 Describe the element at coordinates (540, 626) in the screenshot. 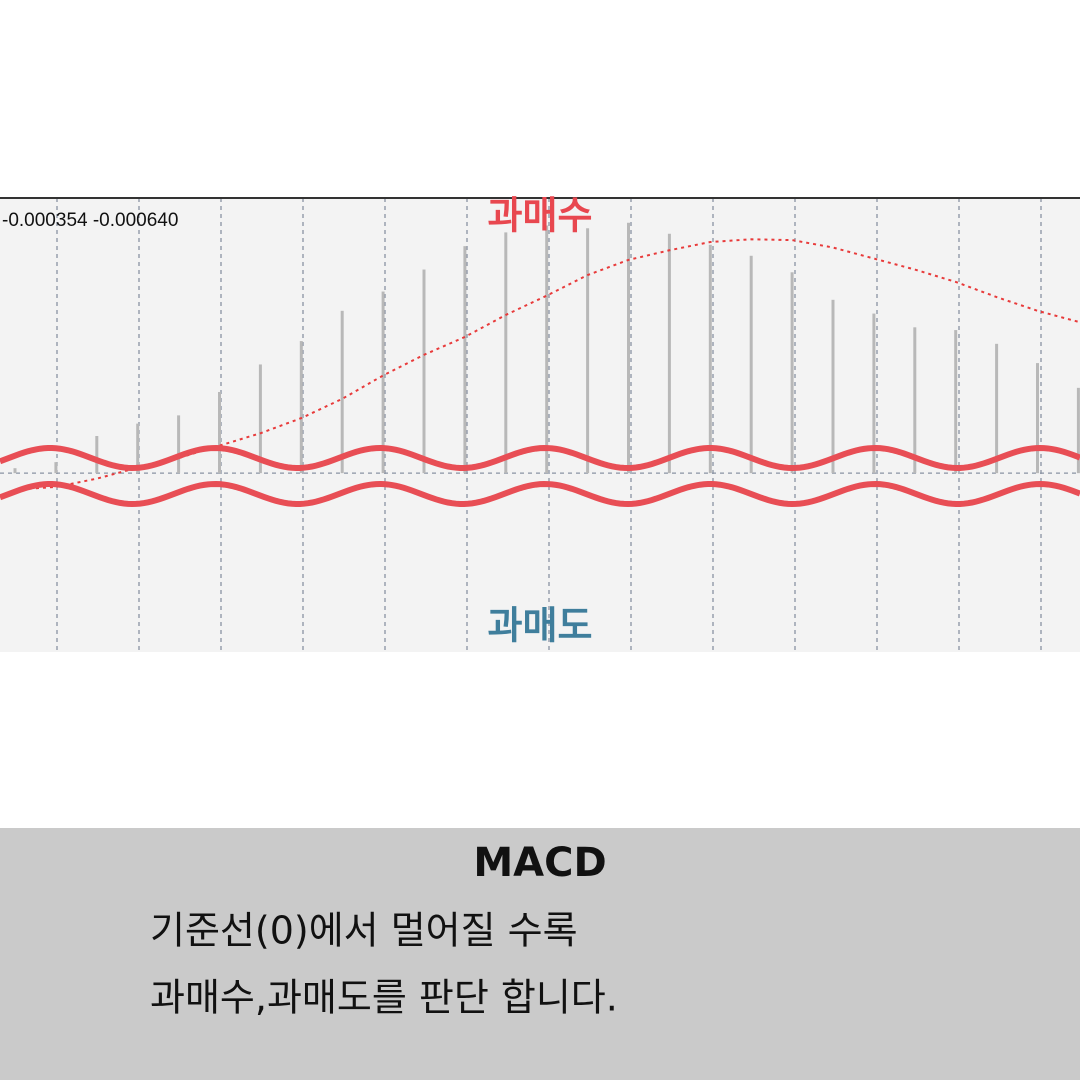

I see `annotation: 과매도` at that location.